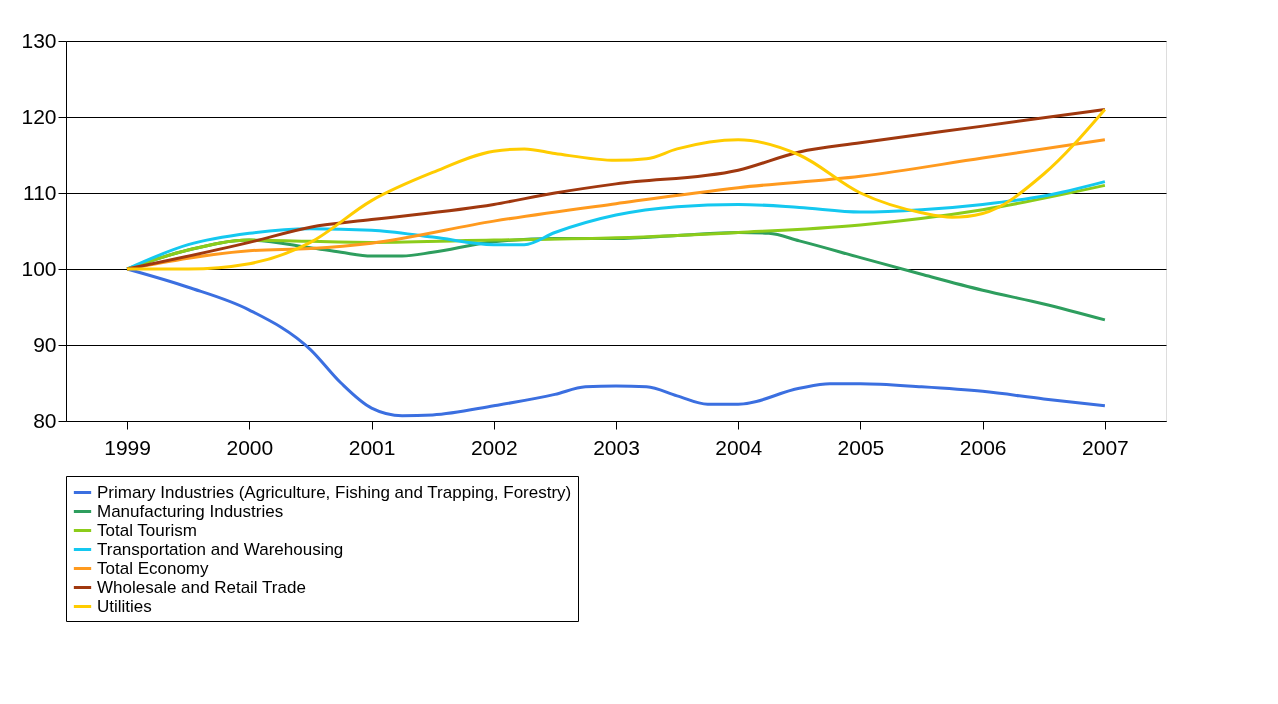 This screenshot has height=704, width=1278. Describe the element at coordinates (861, 447) in the screenshot. I see `x-tick-label: 2005` at that location.